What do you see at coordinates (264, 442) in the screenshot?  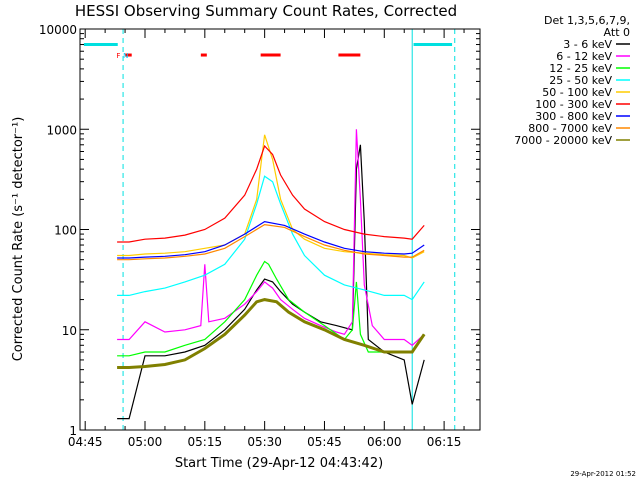 I see `x-tick-label: 05:30` at bounding box center [264, 442].